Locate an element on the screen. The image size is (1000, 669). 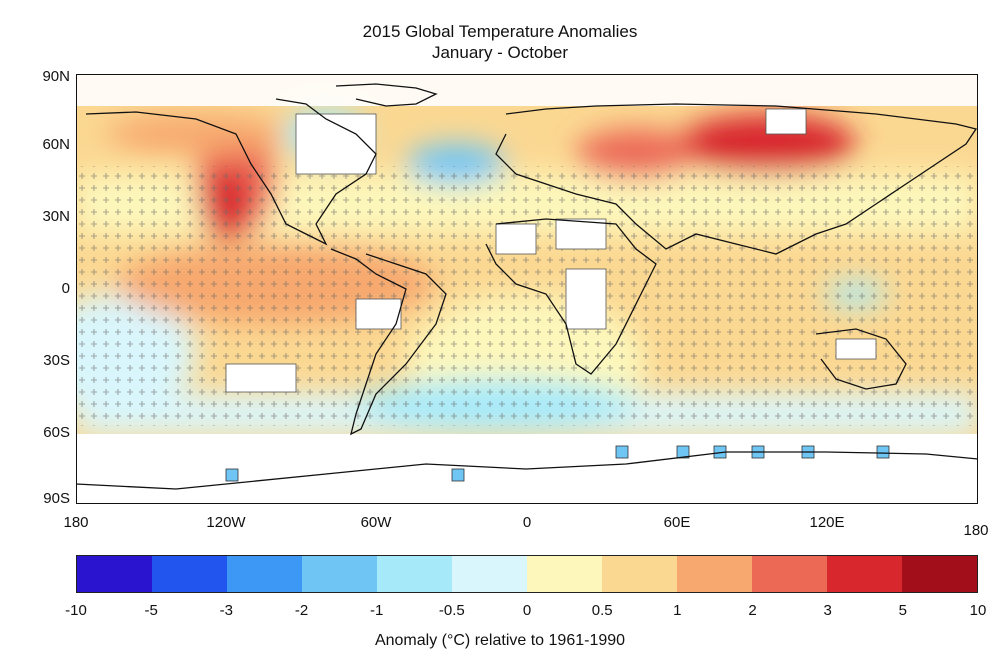
lat-label: 0 is located at coordinates (65, 288).